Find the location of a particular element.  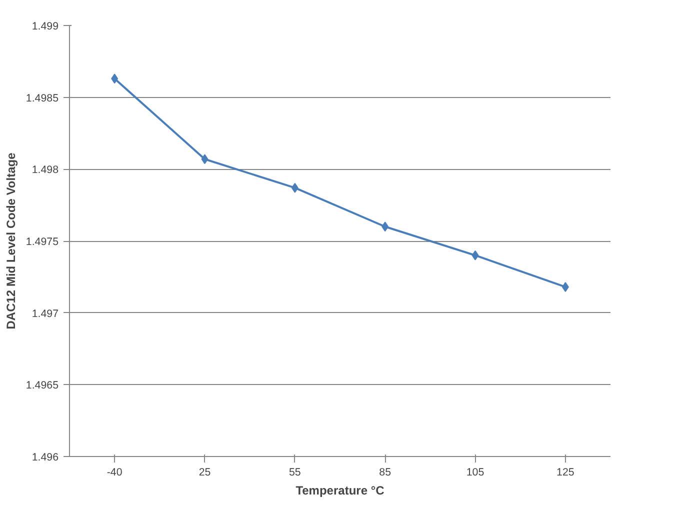

x-tick-label: -40 is located at coordinates (114, 472).